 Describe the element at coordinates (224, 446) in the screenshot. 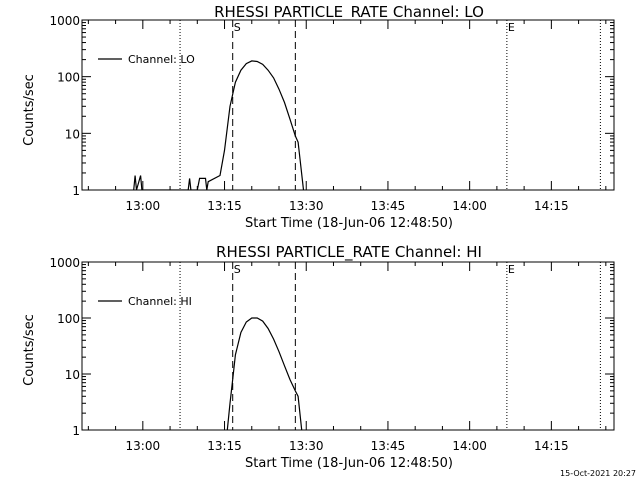

I see `hi-x-tick-label: 13:15` at that location.